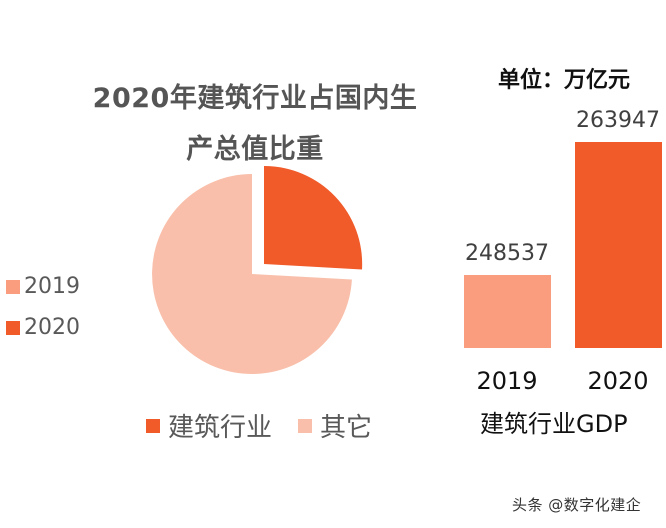 This screenshot has height=528, width=666. What do you see at coordinates (52, 327) in the screenshot?
I see `legend-label-2020: 2020` at bounding box center [52, 327].